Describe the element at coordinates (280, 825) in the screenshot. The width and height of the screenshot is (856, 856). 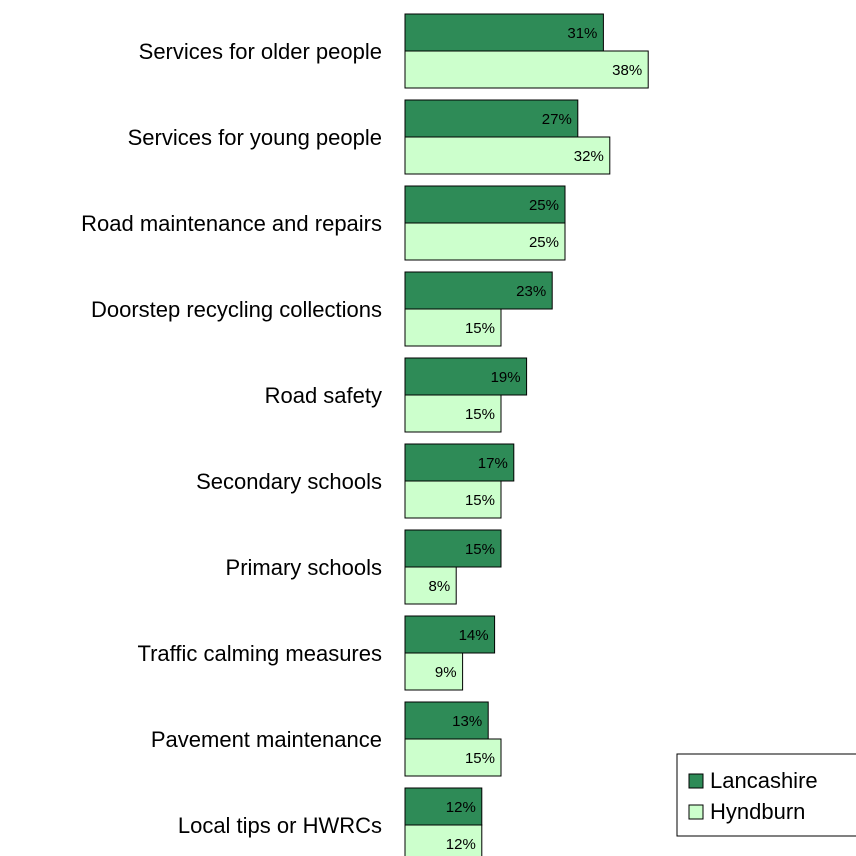
I see `category-label-local-tips-or-hwrcs: Local tips or HWRCs` at that location.